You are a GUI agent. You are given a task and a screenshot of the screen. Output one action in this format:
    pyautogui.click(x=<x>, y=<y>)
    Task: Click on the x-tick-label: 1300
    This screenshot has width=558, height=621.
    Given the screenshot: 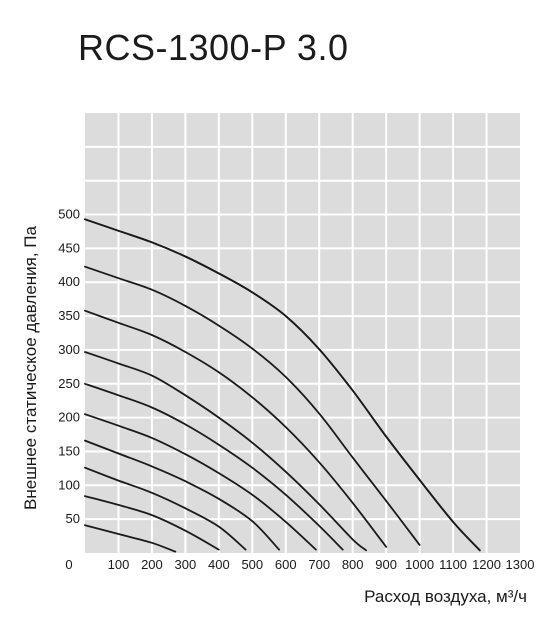 What is the action you would take?
    pyautogui.click(x=520, y=564)
    